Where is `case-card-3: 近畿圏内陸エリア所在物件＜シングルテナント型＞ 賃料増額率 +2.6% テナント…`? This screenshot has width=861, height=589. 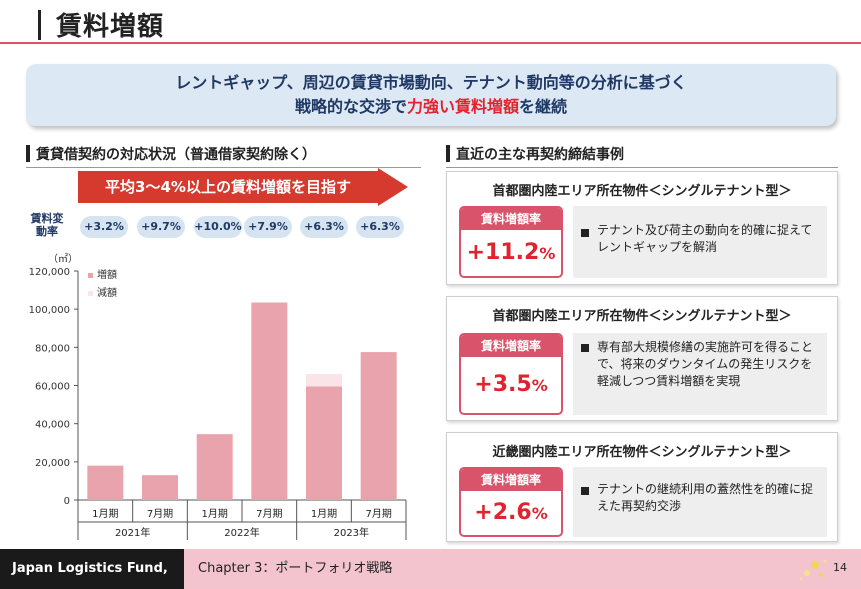
case-card-3: 近畿圏内陸エリア所在物件＜シングルテナント型＞ 賃料増額率 +2.6% テナント… is located at coordinates (642, 487).